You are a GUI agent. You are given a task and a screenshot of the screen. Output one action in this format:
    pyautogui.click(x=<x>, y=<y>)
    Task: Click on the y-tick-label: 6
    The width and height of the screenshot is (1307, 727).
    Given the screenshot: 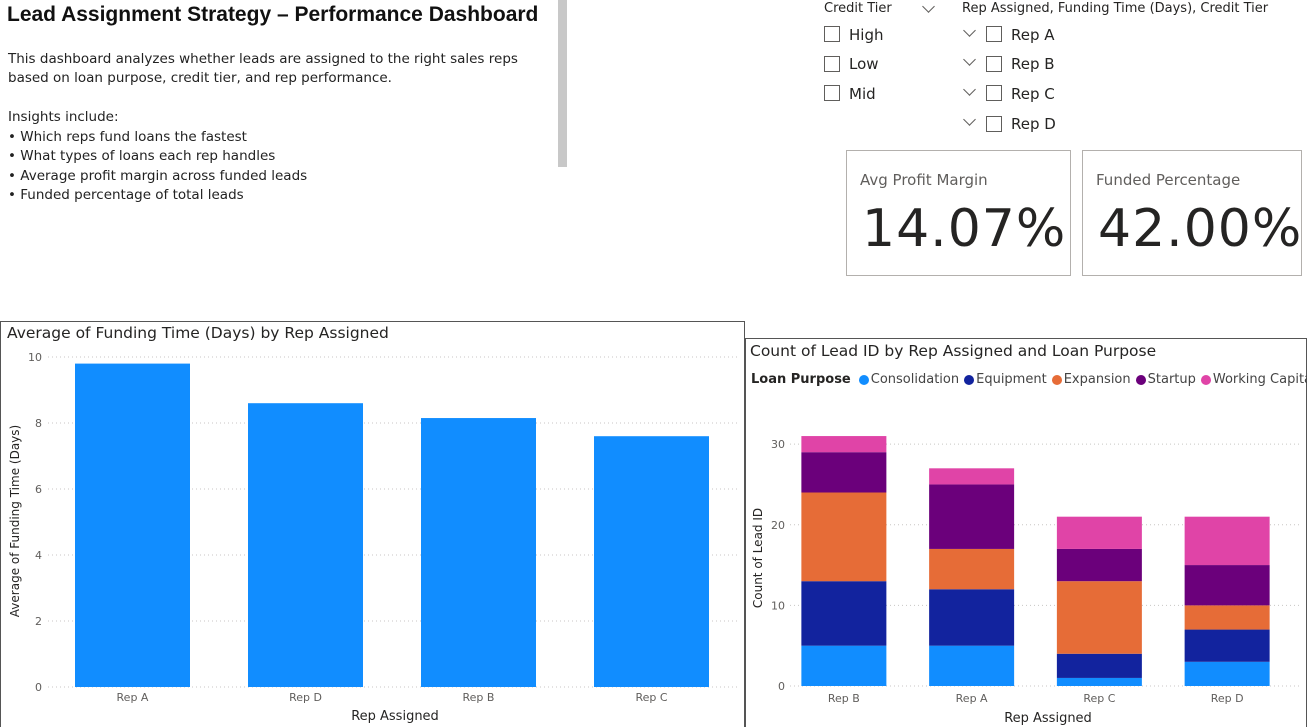 What is the action you would take?
    pyautogui.click(x=38, y=489)
    